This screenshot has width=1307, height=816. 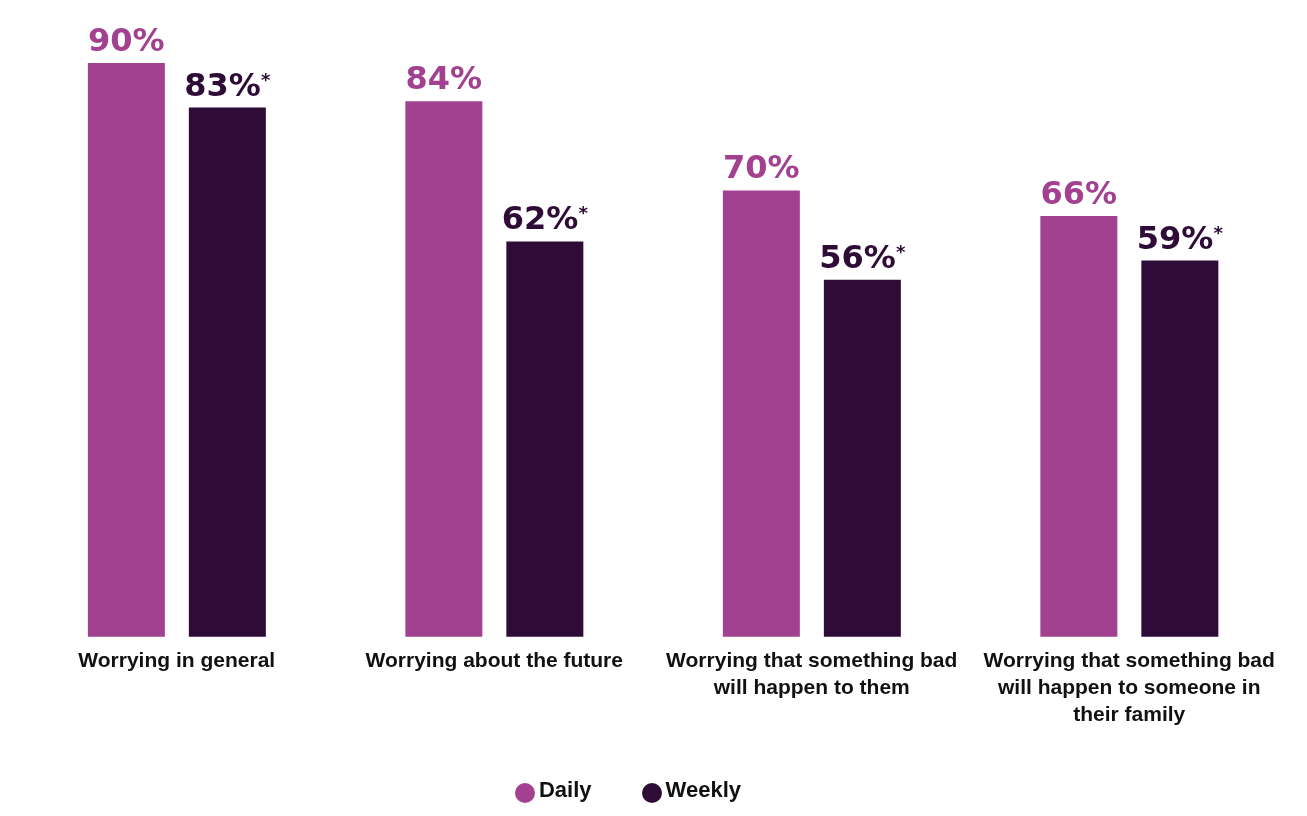 I want to click on legend-label: Weekly, so click(x=703, y=789).